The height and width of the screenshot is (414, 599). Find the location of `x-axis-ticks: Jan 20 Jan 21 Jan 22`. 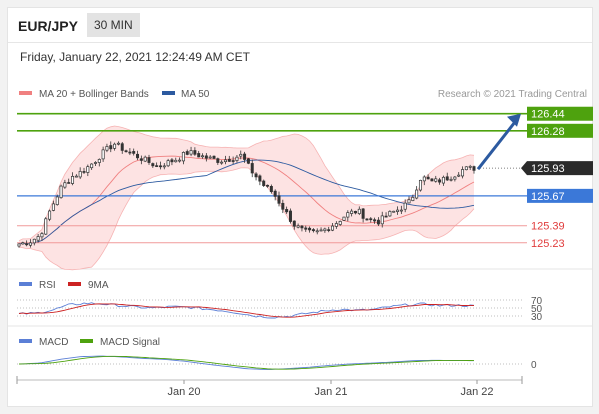

x-axis-ticks: Jan 20 Jan 21 Jan 22 is located at coordinates (269, 387).